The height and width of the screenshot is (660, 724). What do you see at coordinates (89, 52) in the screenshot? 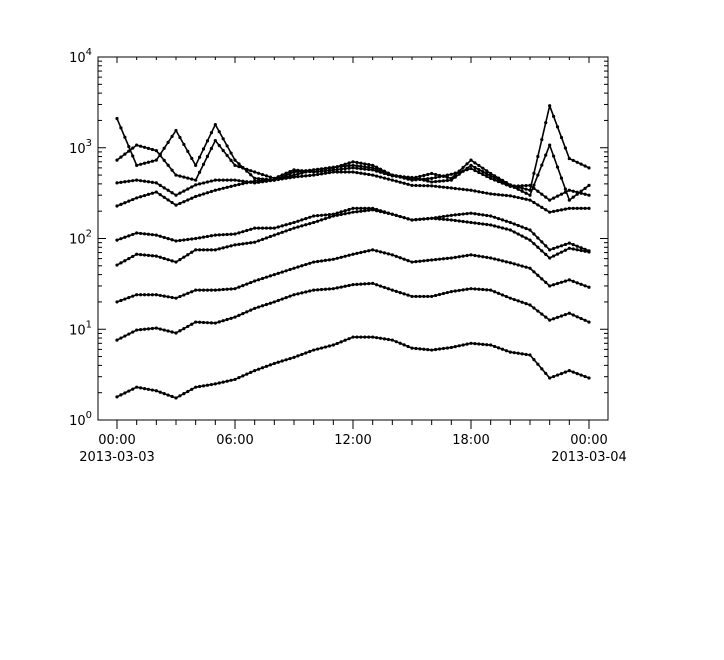
I see `y-tick-exponent: 4` at bounding box center [89, 52].